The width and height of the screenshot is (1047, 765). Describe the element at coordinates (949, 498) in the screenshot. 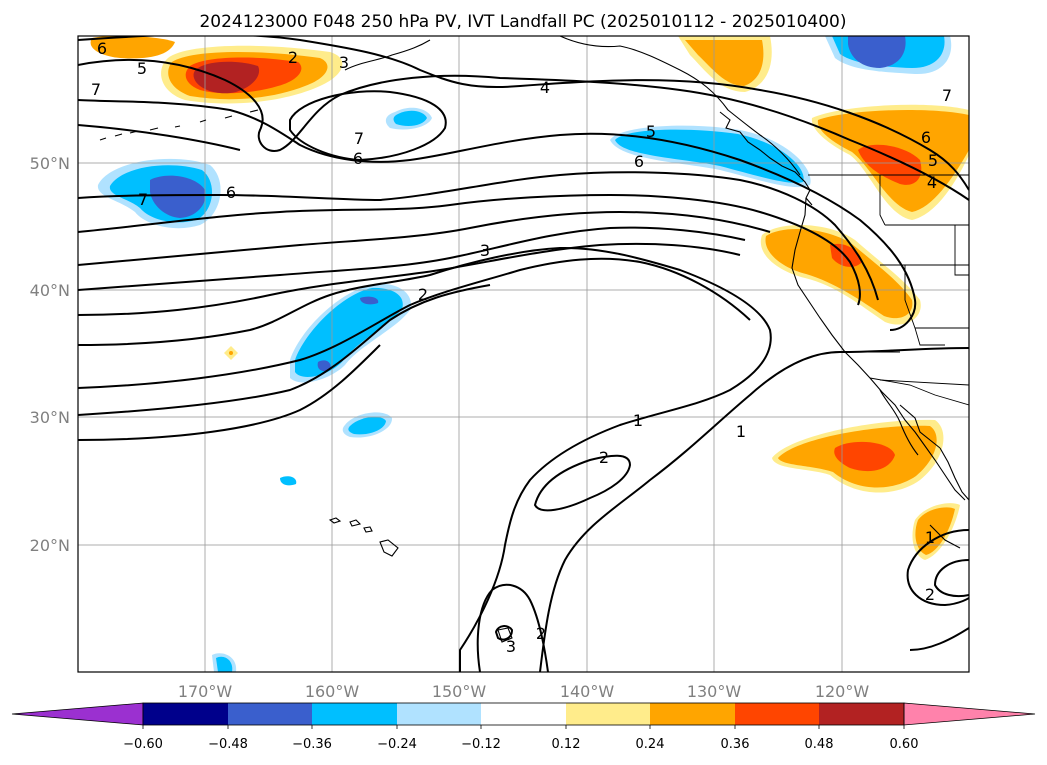

I see `mexico-coast` at that location.